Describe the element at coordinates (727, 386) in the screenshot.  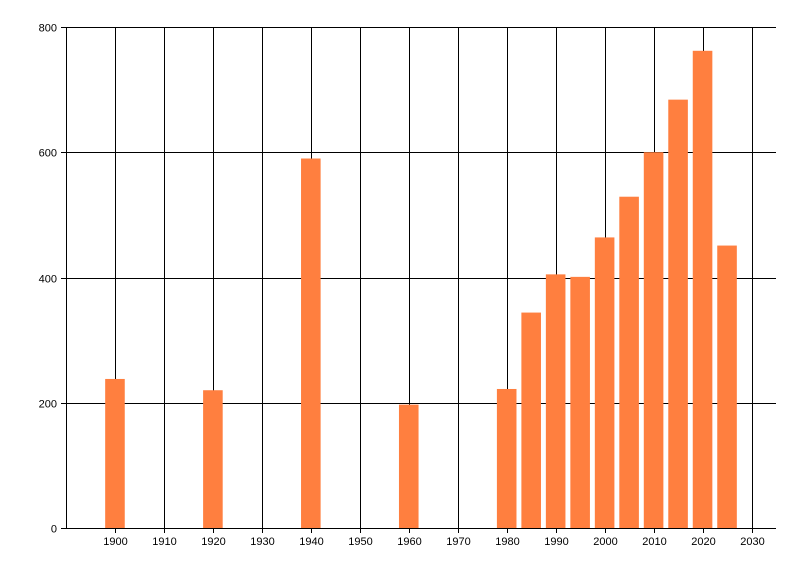
I see `bar-2025` at that location.